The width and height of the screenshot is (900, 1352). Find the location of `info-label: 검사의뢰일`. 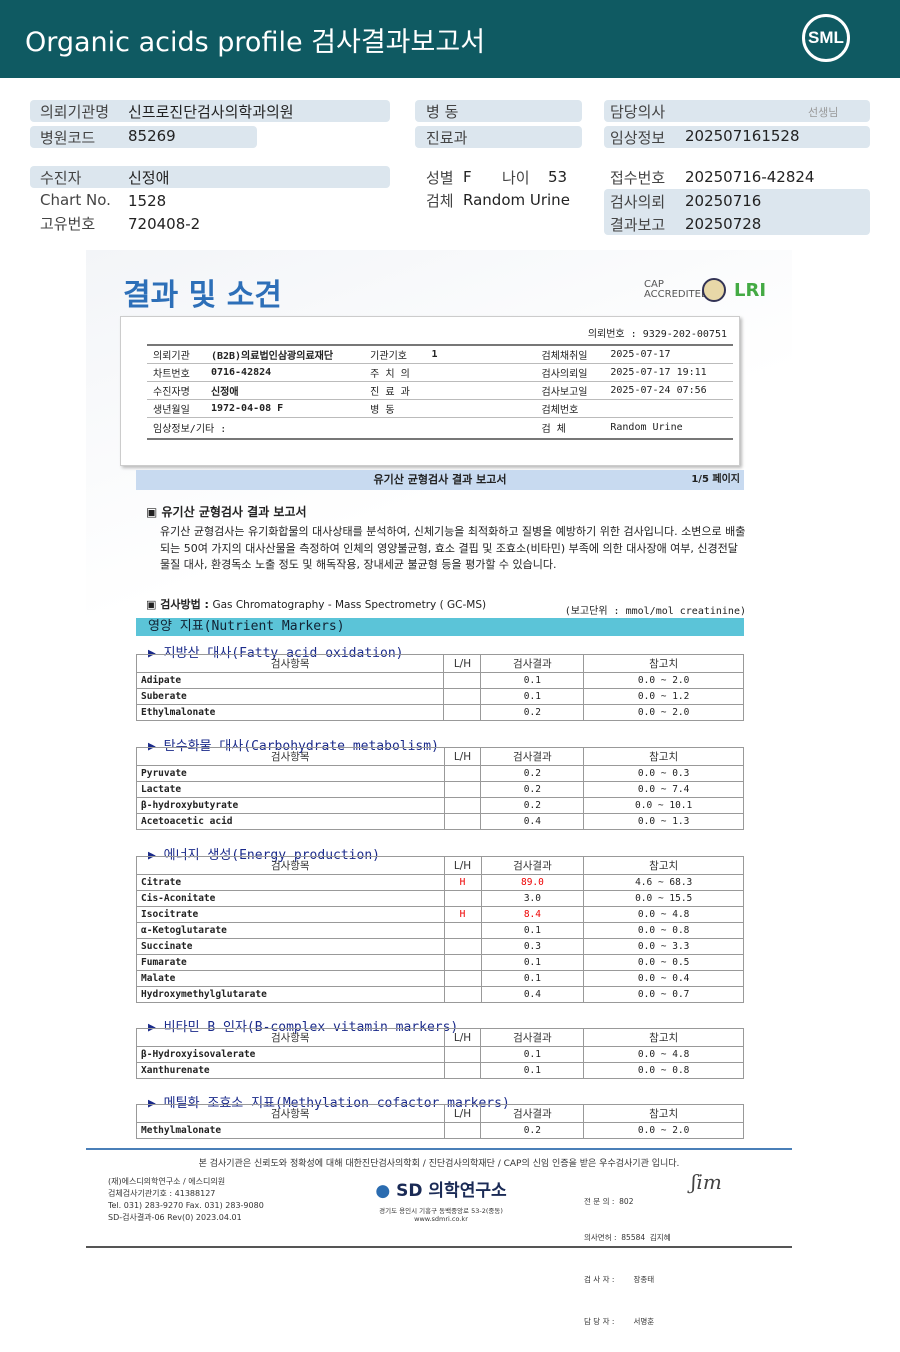

info-label: 검사의뢰일 is located at coordinates (570, 372).